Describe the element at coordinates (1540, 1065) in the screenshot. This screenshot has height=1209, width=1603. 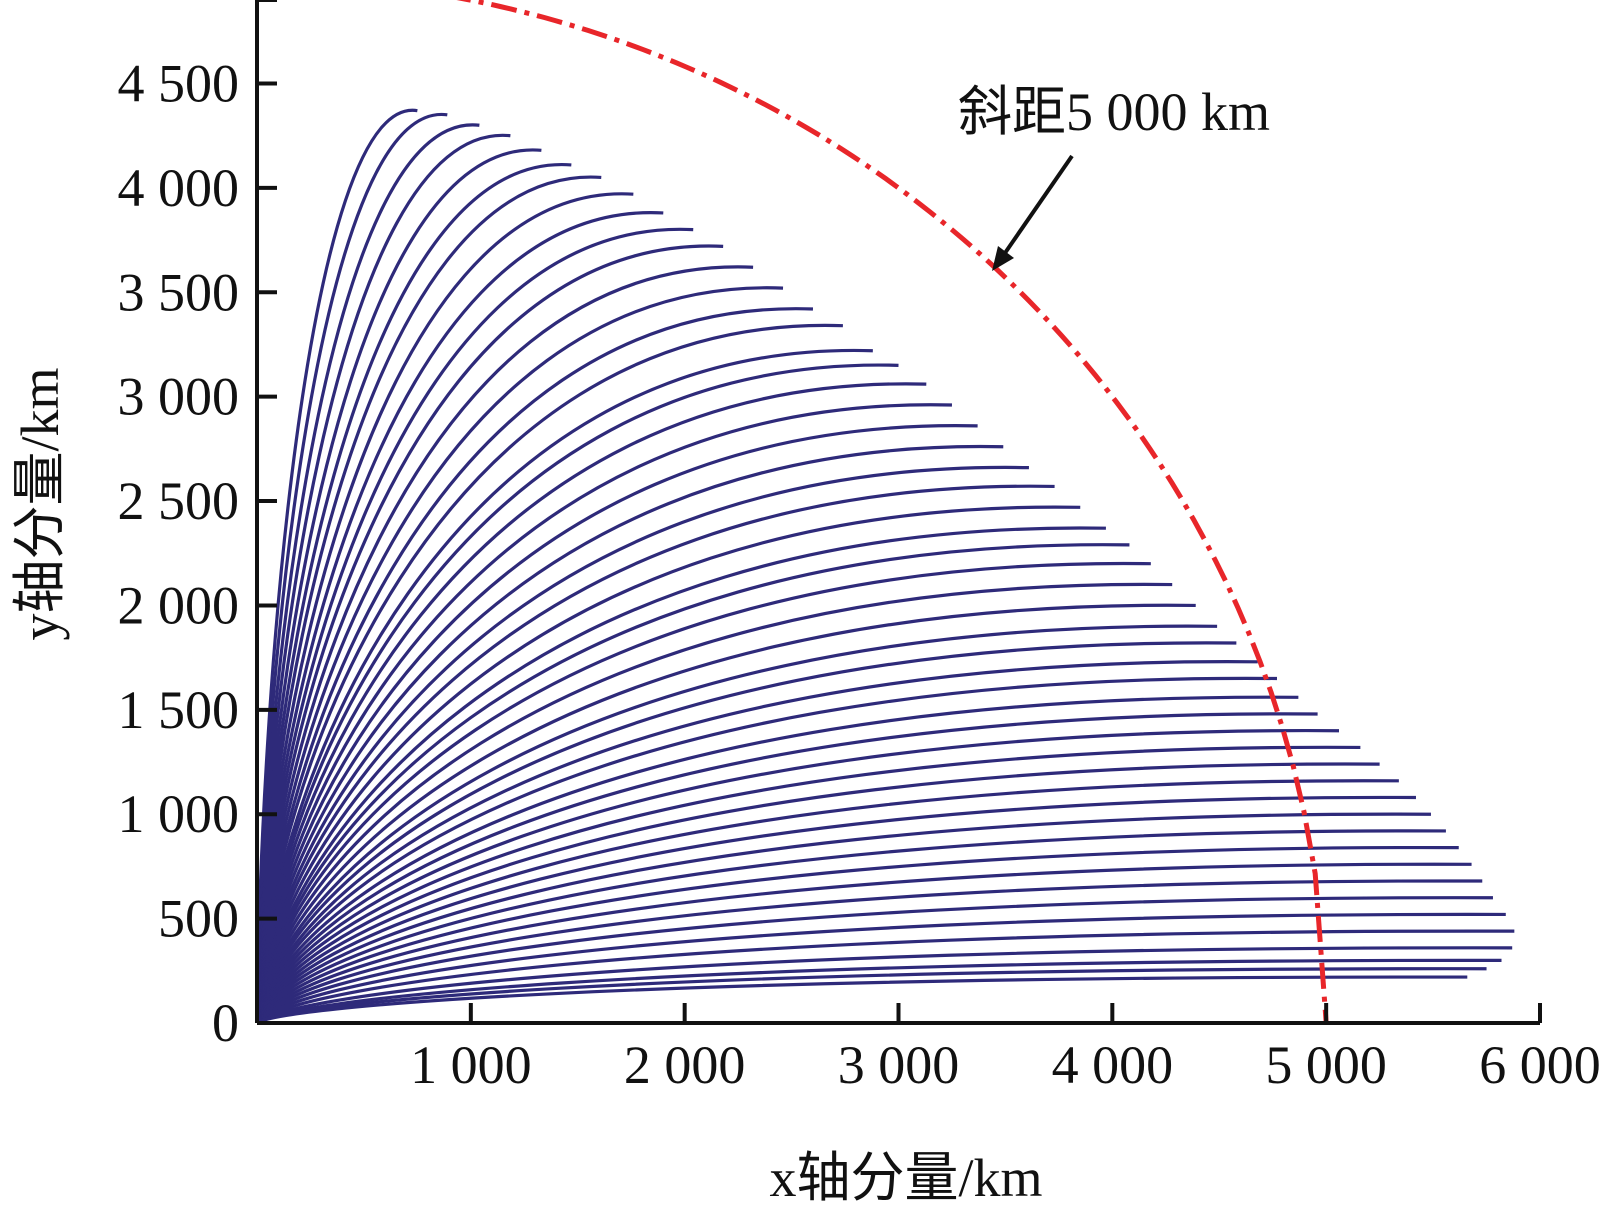
I see `x-tick-label: 6 000` at that location.